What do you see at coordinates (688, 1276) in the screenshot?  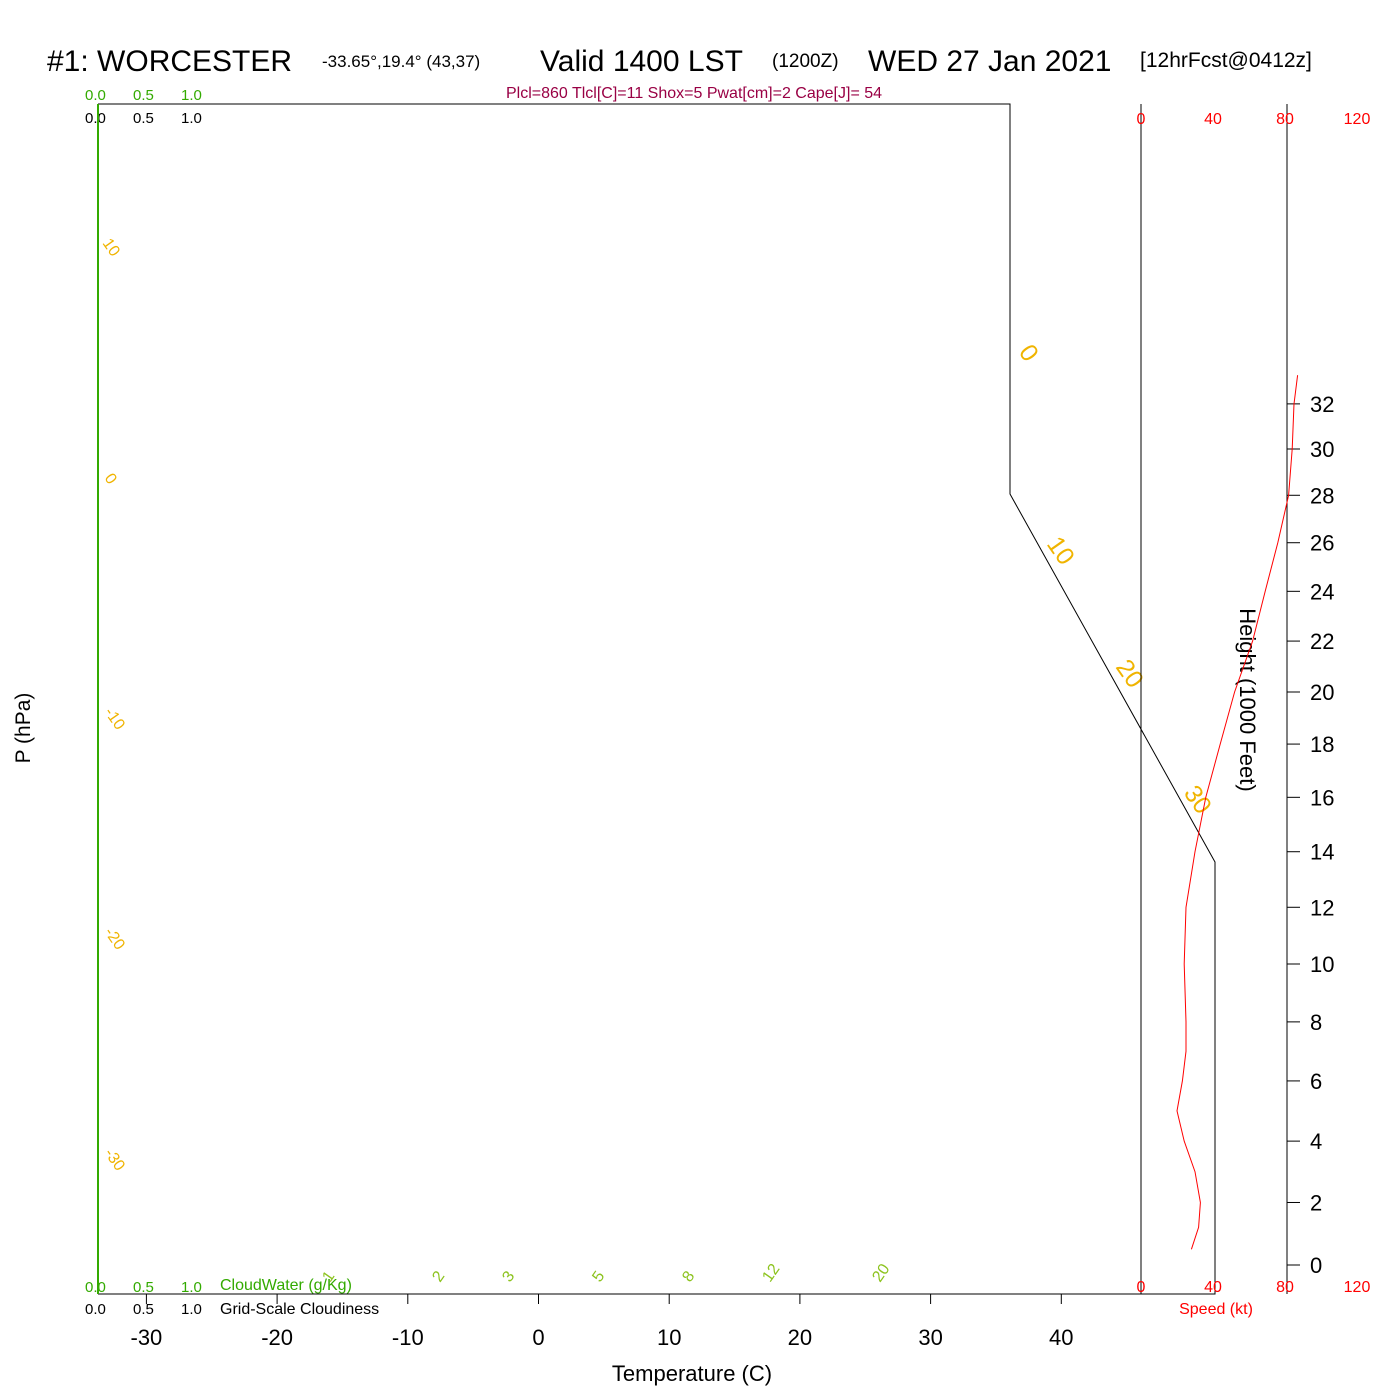 I see `mixing-ratio-label: 8` at bounding box center [688, 1276].